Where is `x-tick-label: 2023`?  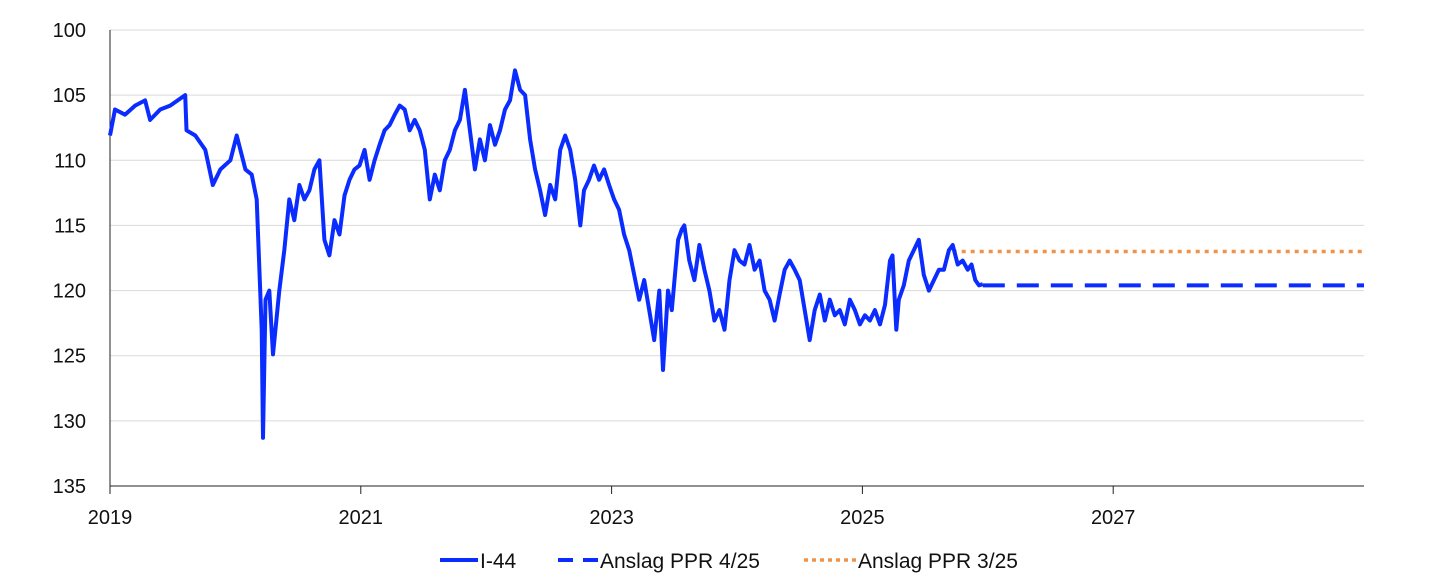 x-tick-label: 2023 is located at coordinates (611, 518).